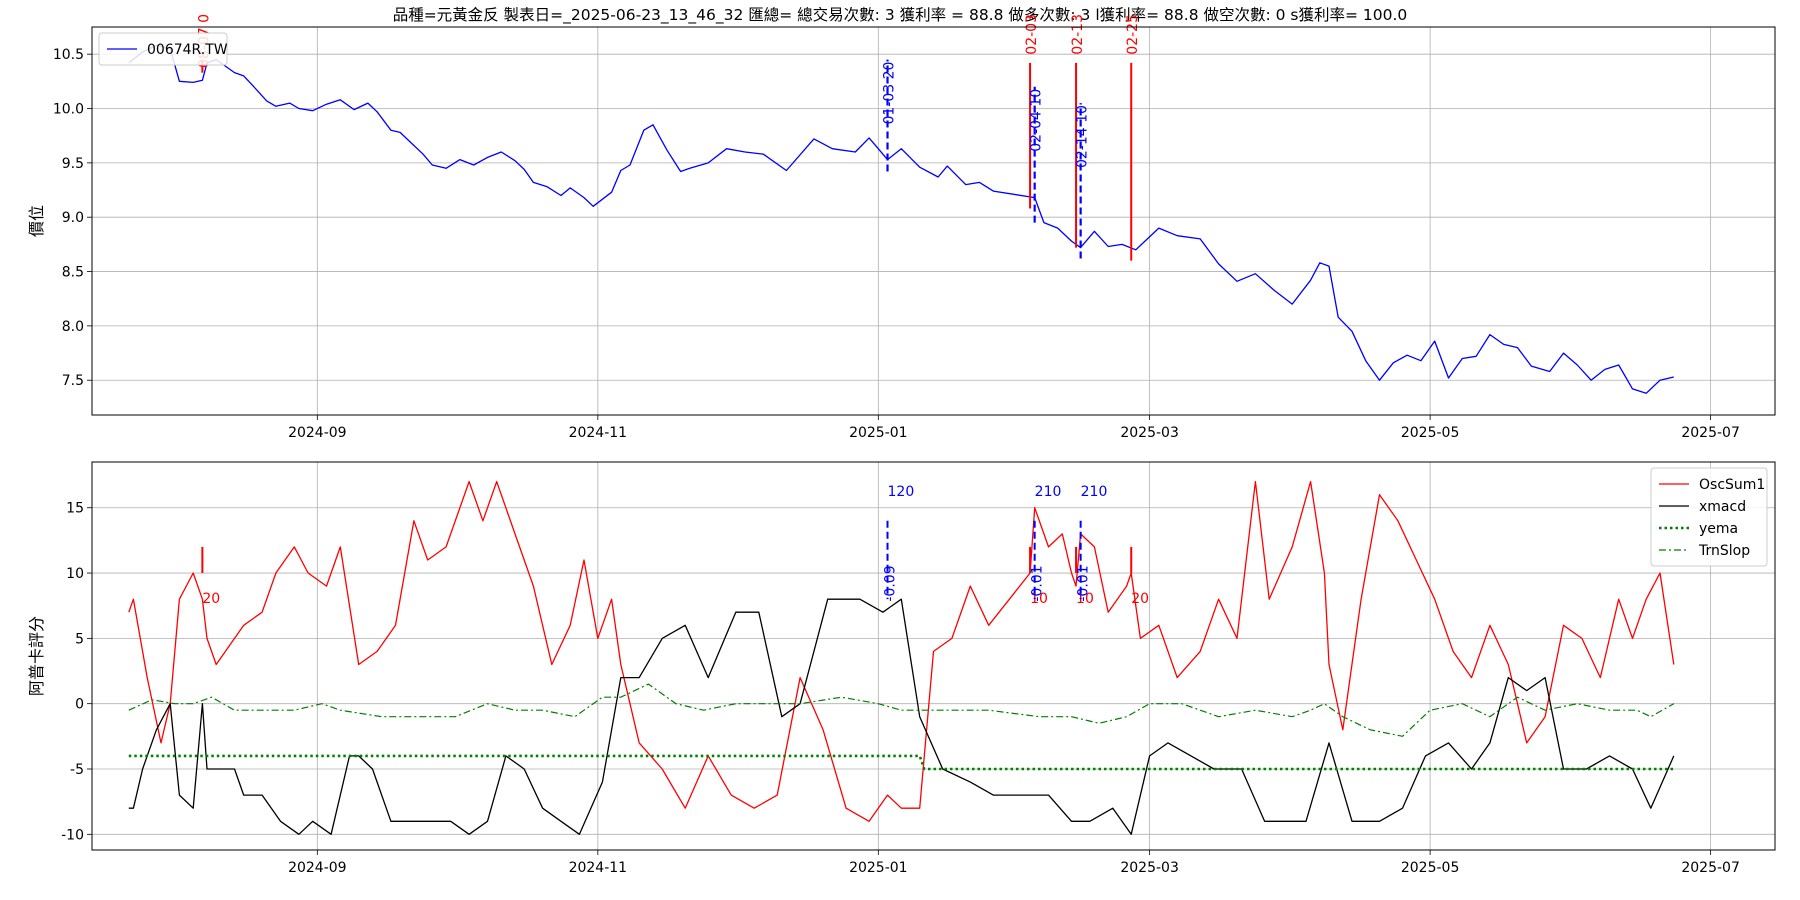  Describe the element at coordinates (1078, 34) in the screenshot. I see `signal-label: 02-13` at that location.